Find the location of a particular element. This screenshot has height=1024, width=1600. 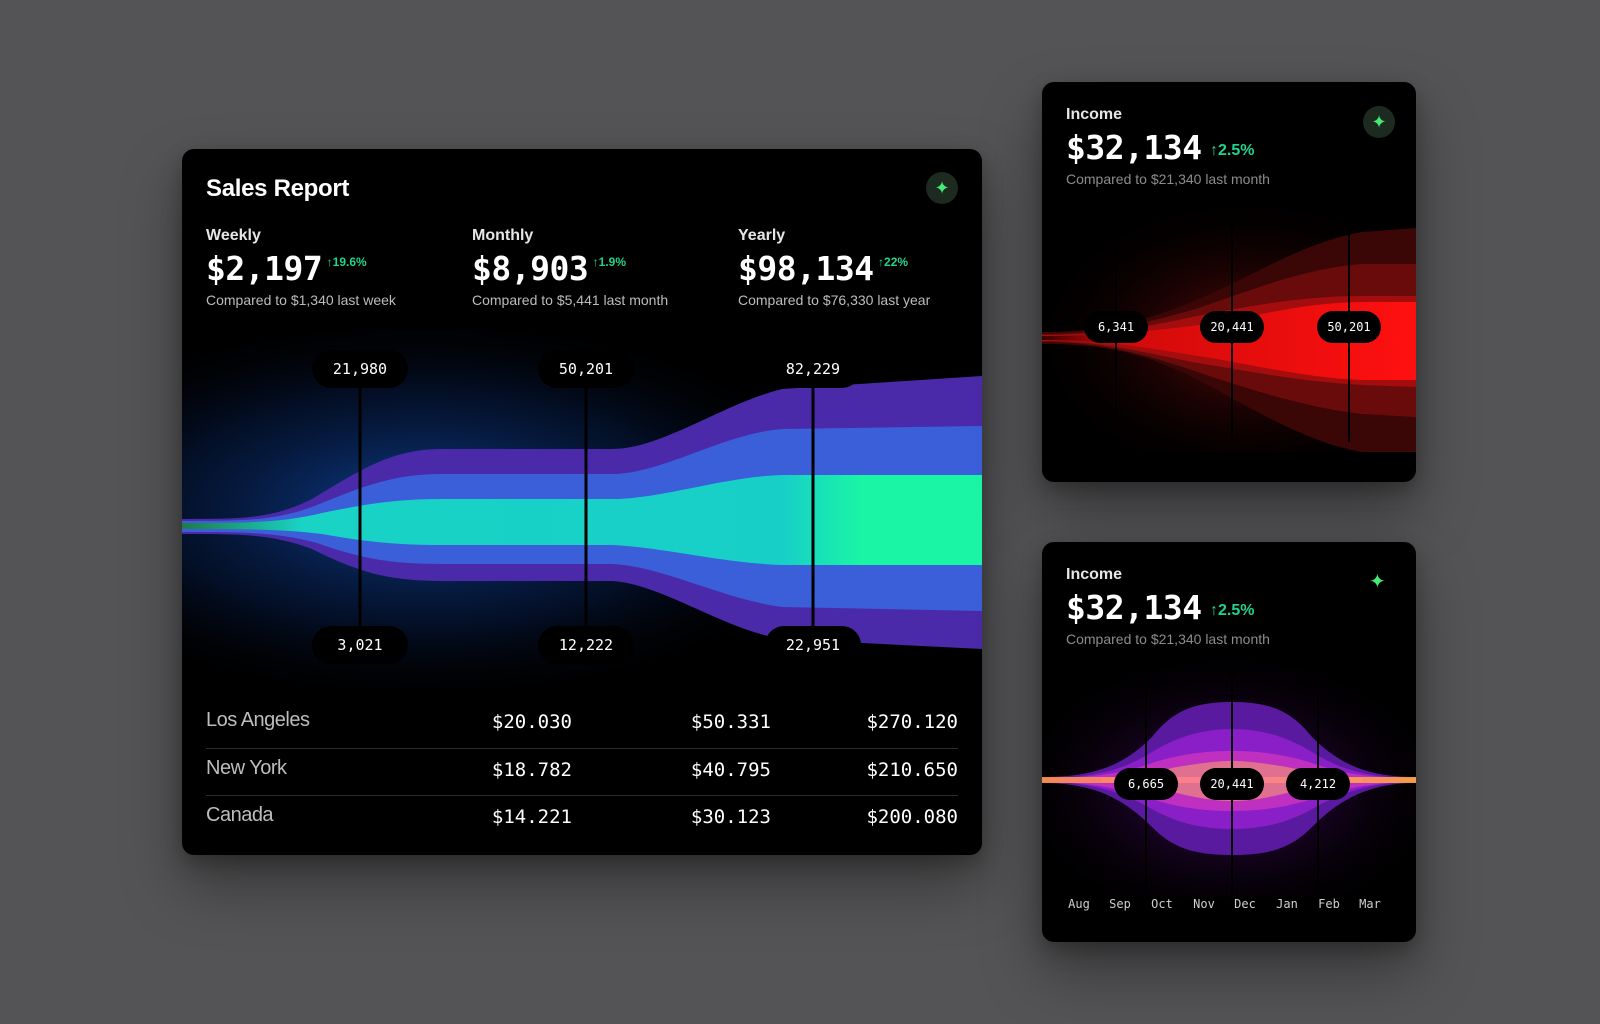

marker-bottom-1: 3,021 is located at coordinates (360, 645).